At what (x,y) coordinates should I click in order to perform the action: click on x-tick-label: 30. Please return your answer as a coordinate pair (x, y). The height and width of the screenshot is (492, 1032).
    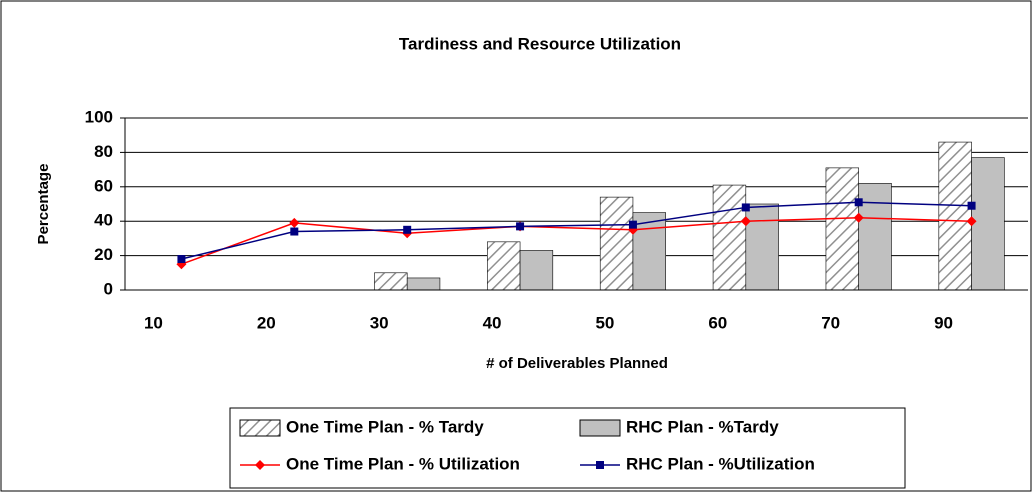
    Looking at the image, I should click on (379, 322).